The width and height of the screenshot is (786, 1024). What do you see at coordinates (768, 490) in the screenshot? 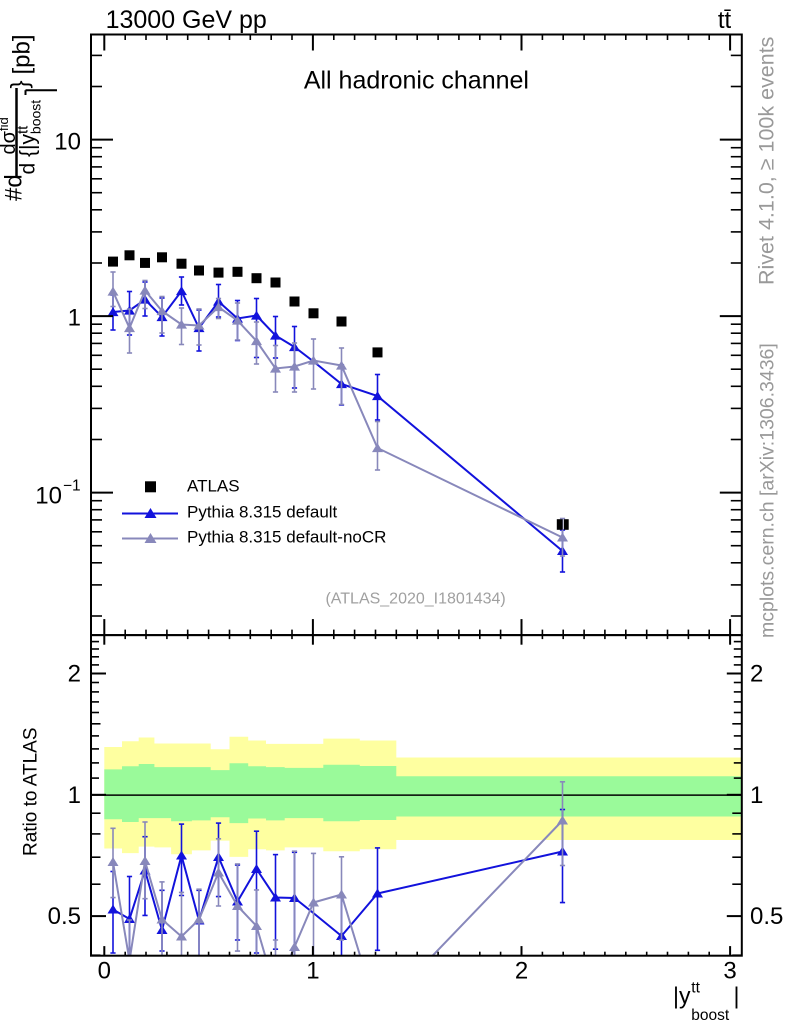
I see `svg-text:mcplots.cern.ch [arXiv:1306.34: mcplots.cern.ch [arXiv:1306.3436]` at bounding box center [768, 490].